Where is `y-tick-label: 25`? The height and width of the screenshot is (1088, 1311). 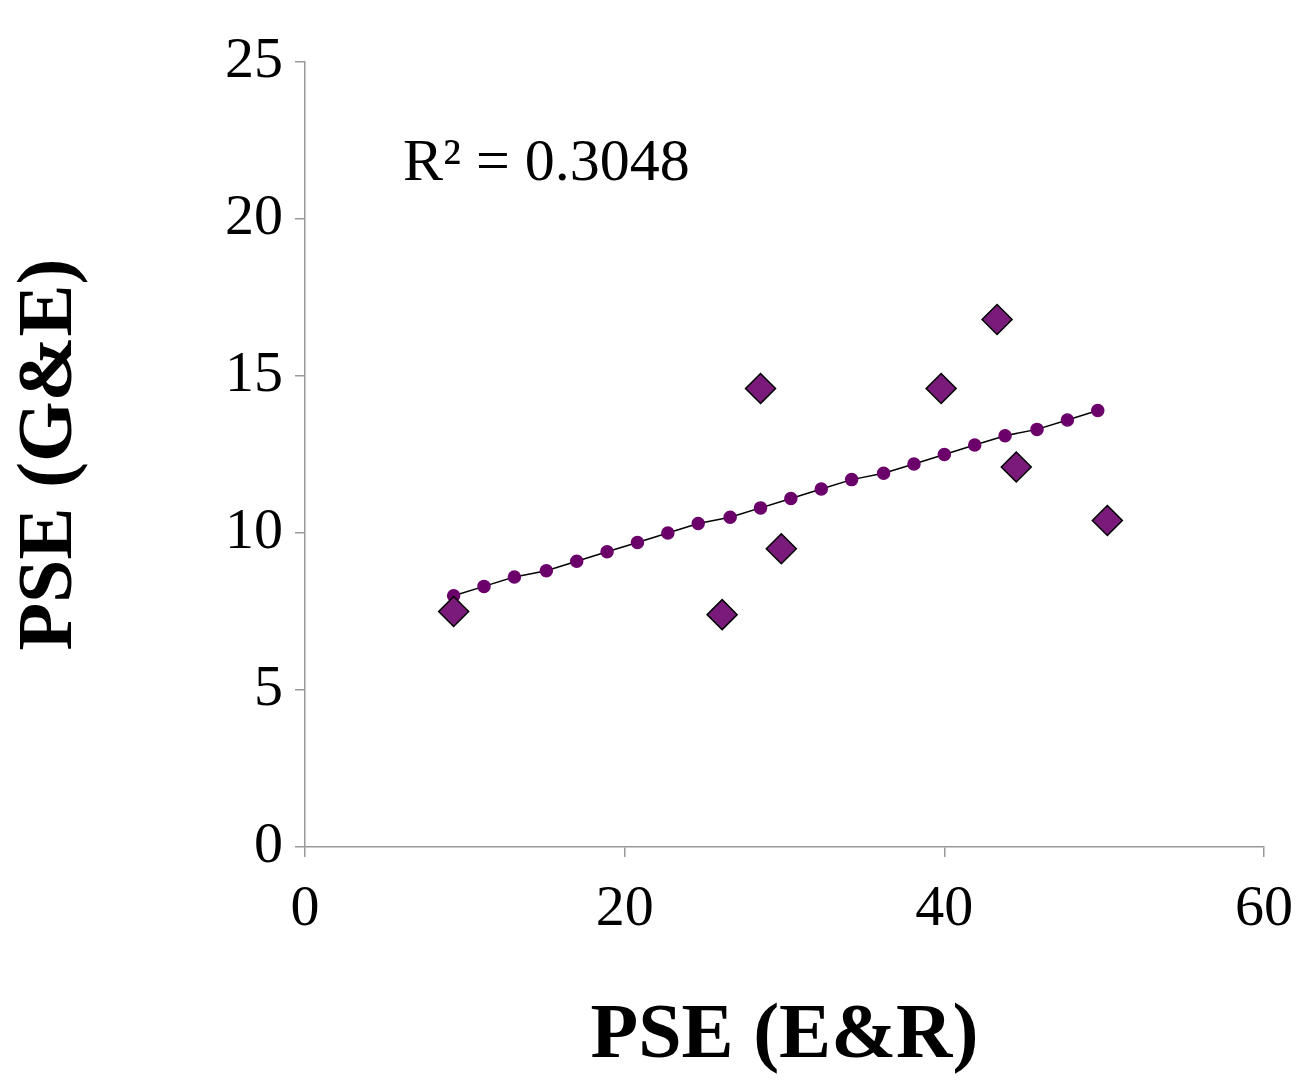 y-tick-label: 25 is located at coordinates (254, 58).